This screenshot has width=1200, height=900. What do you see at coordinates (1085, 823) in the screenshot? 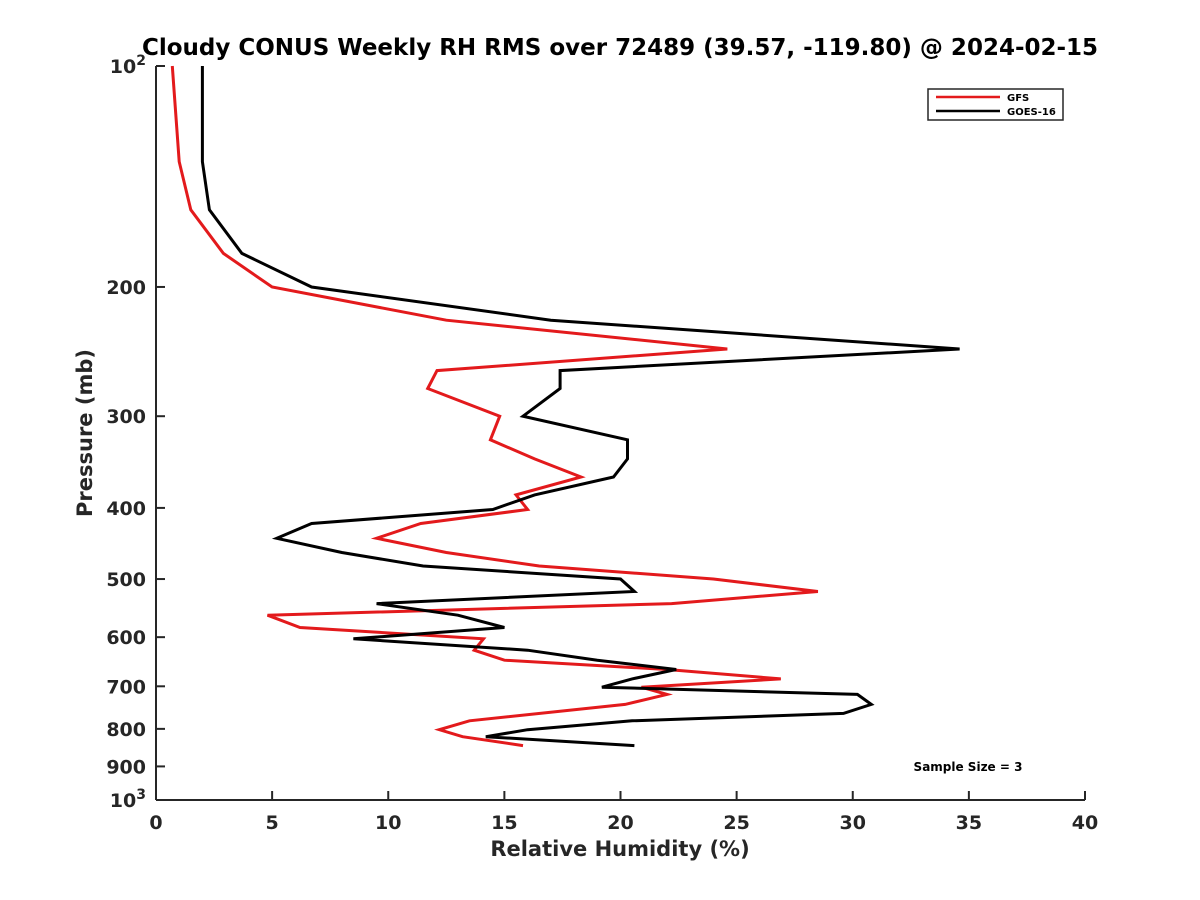
I see `x-tick-label: 40` at bounding box center [1085, 823].